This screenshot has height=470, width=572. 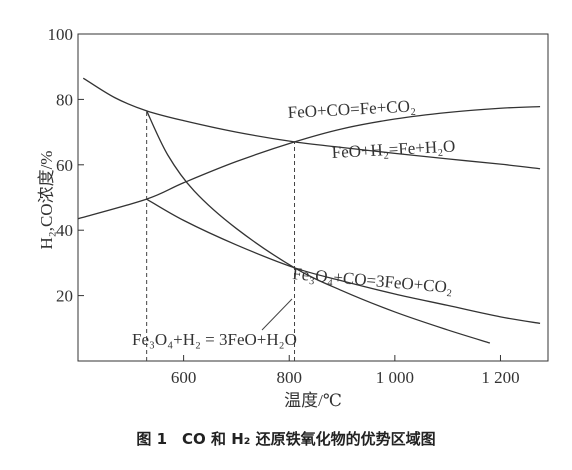 I want to click on x-tick-label: 600, so click(x=184, y=377).